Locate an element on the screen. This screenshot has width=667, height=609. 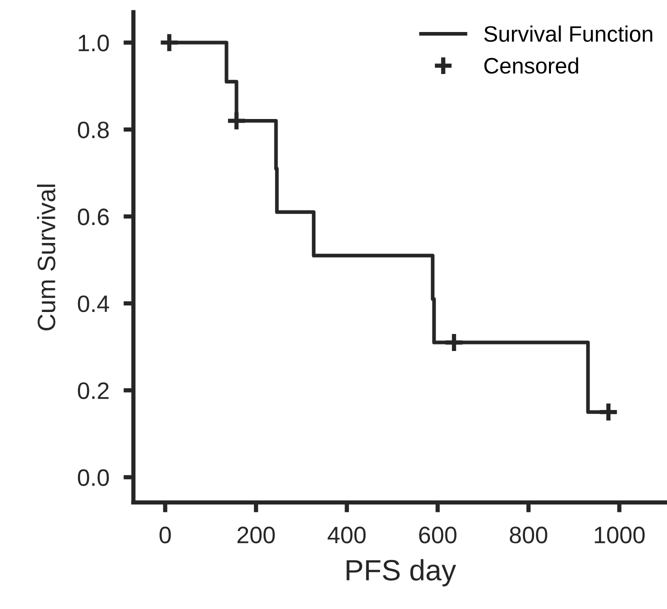
x-tick-label: 200 is located at coordinates (256, 535).